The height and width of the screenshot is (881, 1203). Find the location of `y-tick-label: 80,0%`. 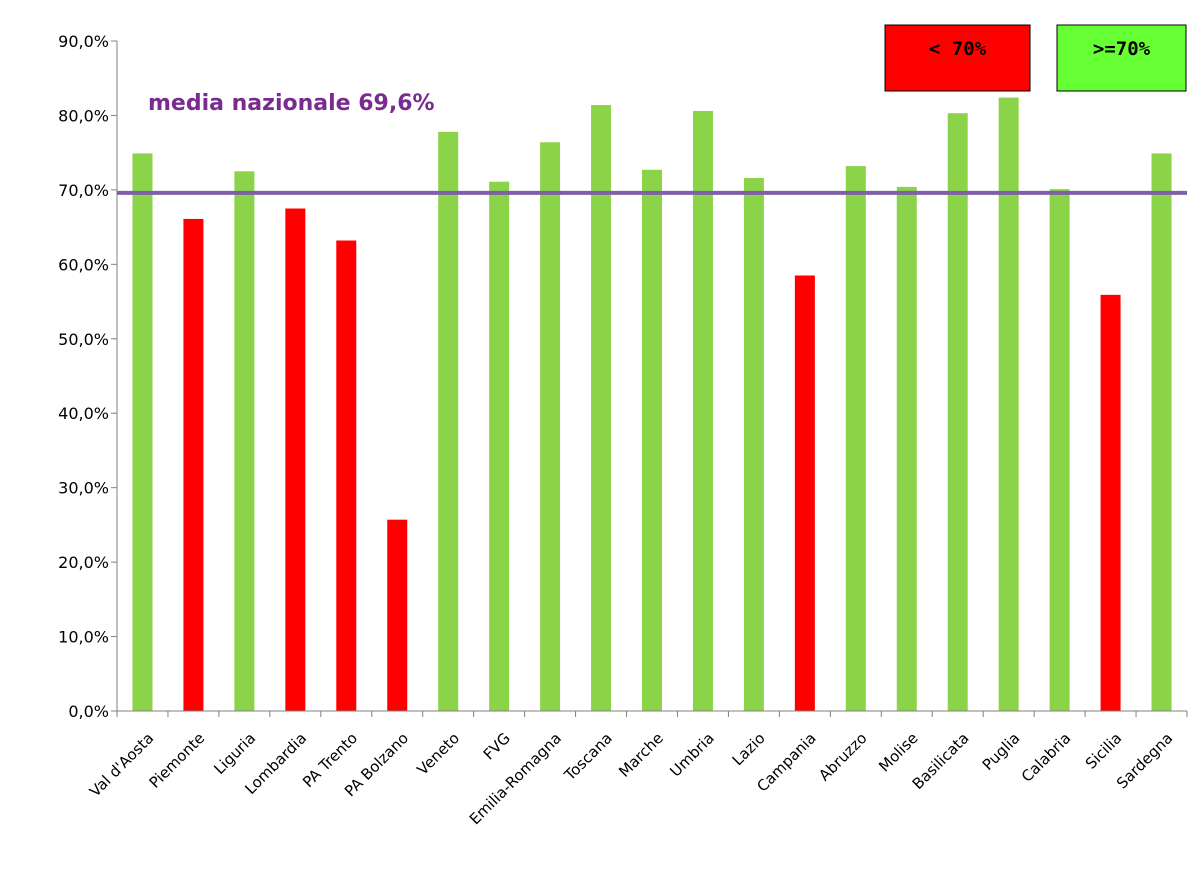

y-tick-label: 80,0% is located at coordinates (83, 115).